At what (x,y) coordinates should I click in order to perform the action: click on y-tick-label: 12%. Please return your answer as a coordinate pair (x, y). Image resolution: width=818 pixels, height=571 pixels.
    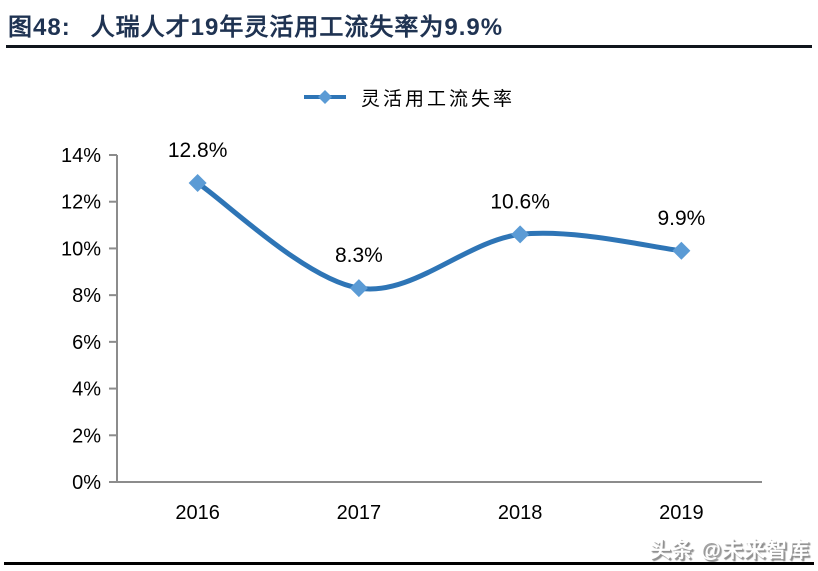
    Looking at the image, I should click on (81, 203).